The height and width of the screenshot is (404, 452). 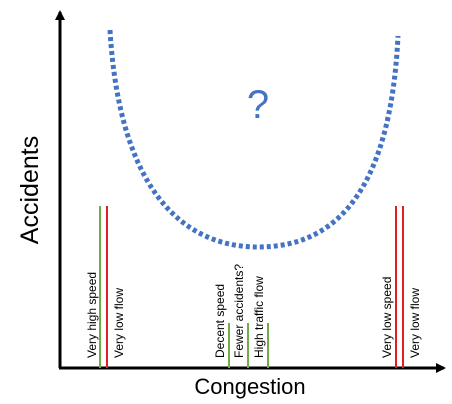 What do you see at coordinates (387, 317) in the screenshot?
I see `annotation: Very low speed` at bounding box center [387, 317].